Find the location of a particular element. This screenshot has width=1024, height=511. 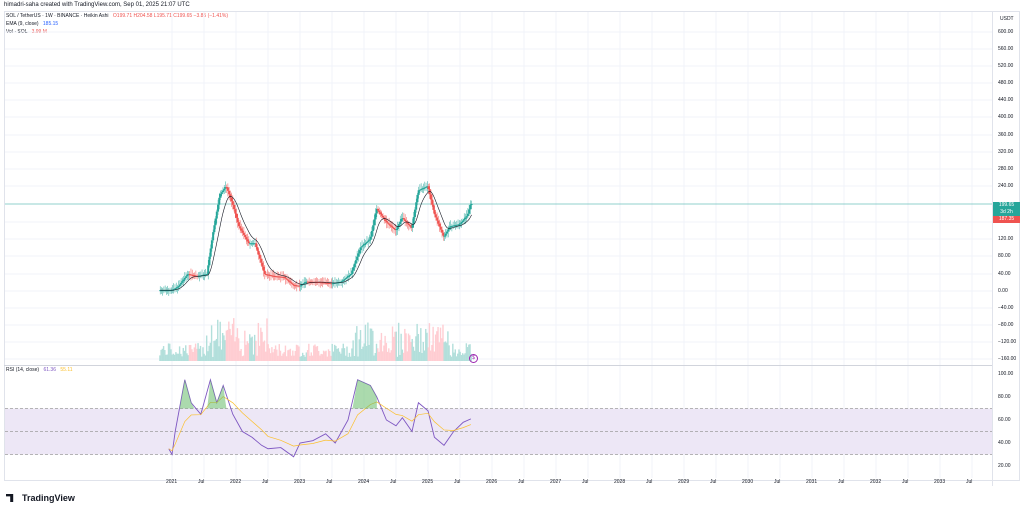

time-tick-label: 2023 is located at coordinates (300, 482).